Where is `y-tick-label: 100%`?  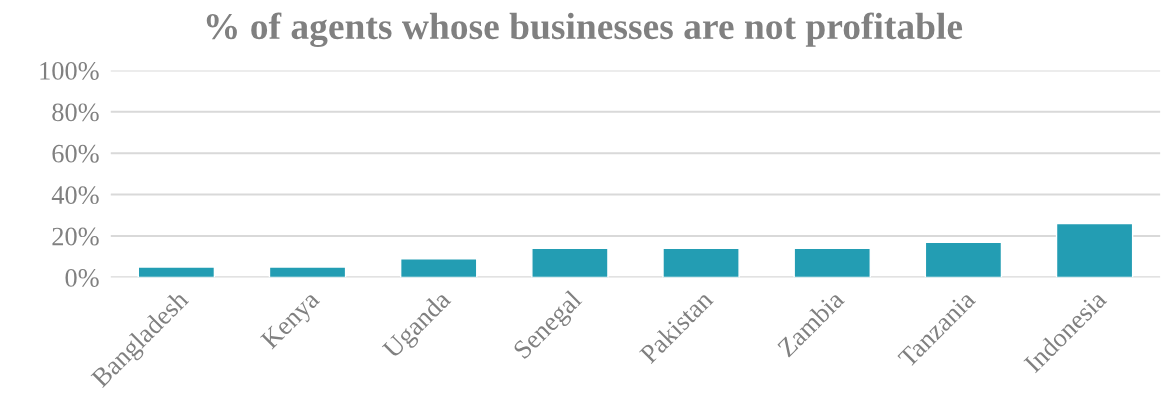 y-tick-label: 100% is located at coordinates (69, 70).